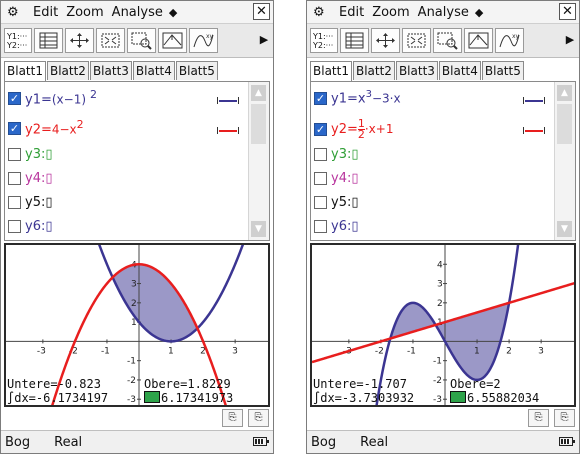 Image resolution: width=580 pixels, height=454 pixels. What do you see at coordinates (503, 398) in the screenshot?
I see `area-value: 6.55882034` at bounding box center [503, 398].